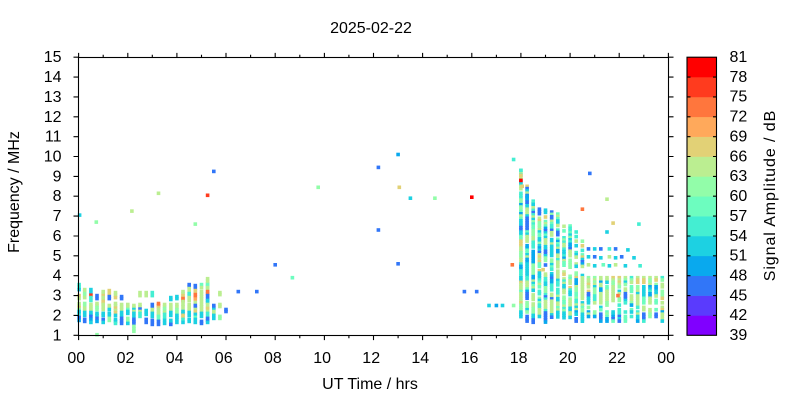 This screenshot has height=400, width=800. What do you see at coordinates (739, 216) in the screenshot?
I see `svg-text: 57` at bounding box center [739, 216].